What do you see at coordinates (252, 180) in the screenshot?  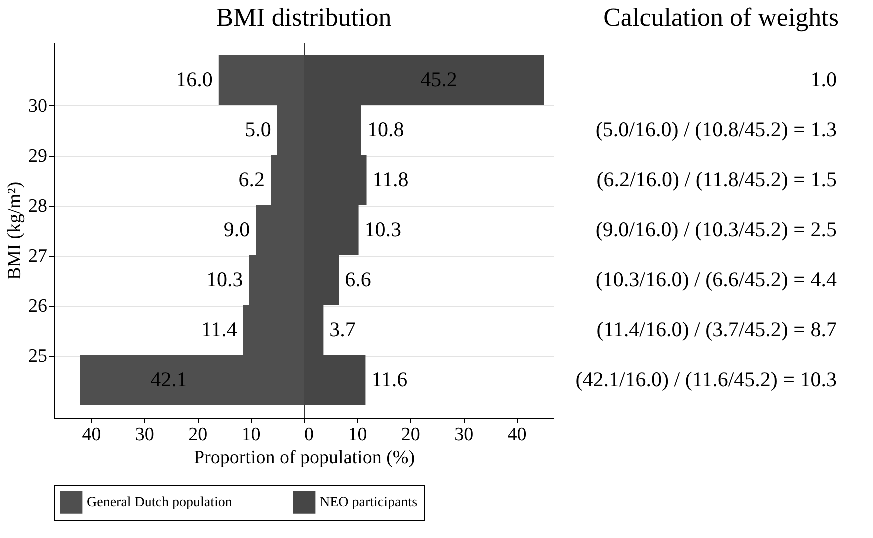 I see `data-label: 6.2` at bounding box center [252, 180].